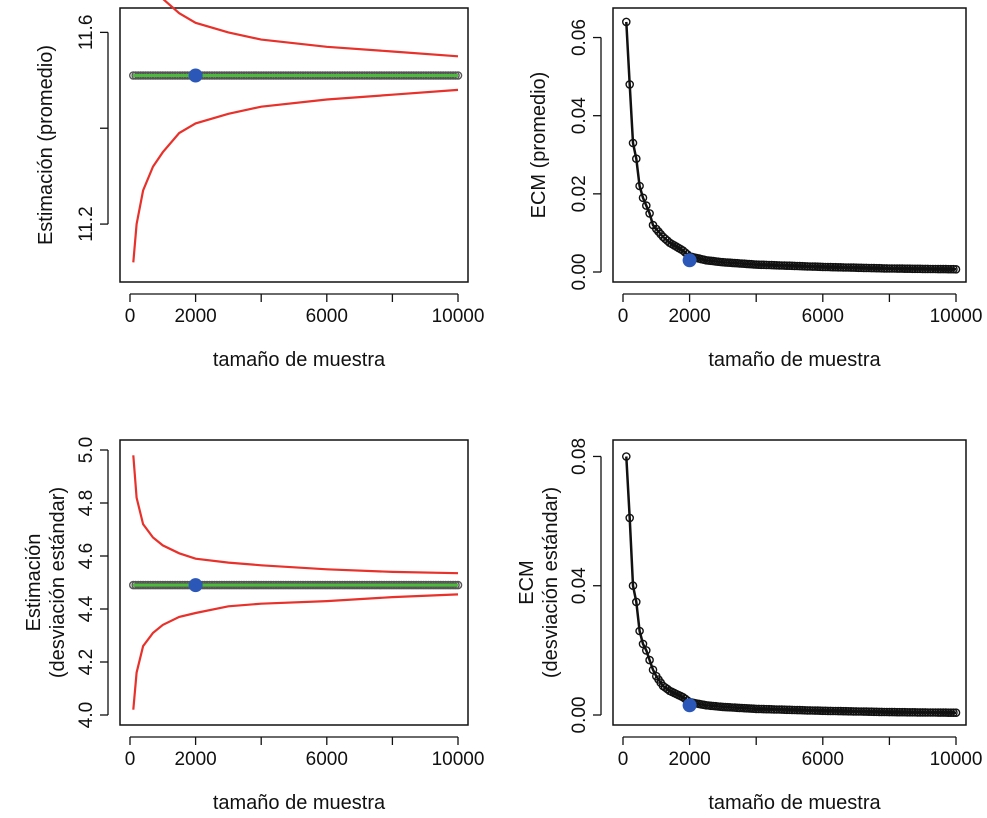 Image resolution: width=987 pixels, height=818 pixels. What do you see at coordinates (86, 224) in the screenshot?
I see `y-tick-label: 11.2` at bounding box center [86, 224].